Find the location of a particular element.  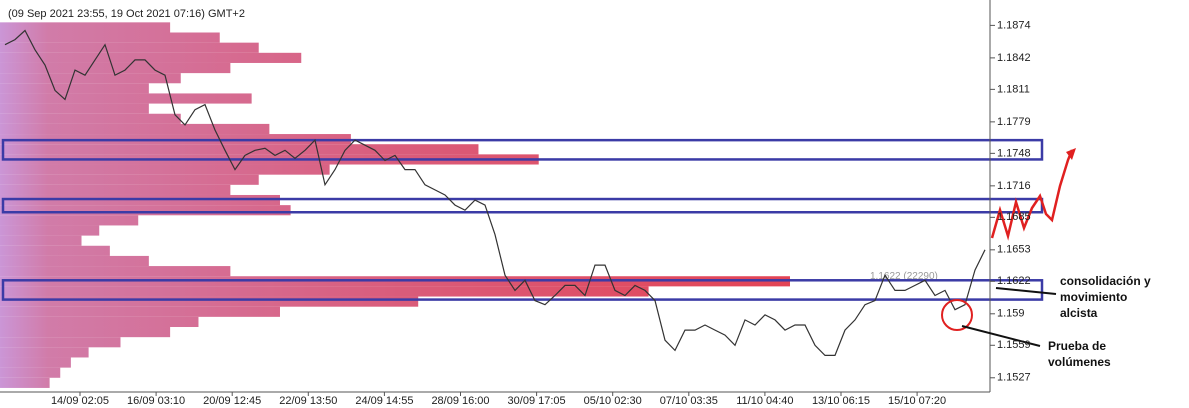

x-tick-label: 20/09 12:45 is located at coordinates (232, 401).